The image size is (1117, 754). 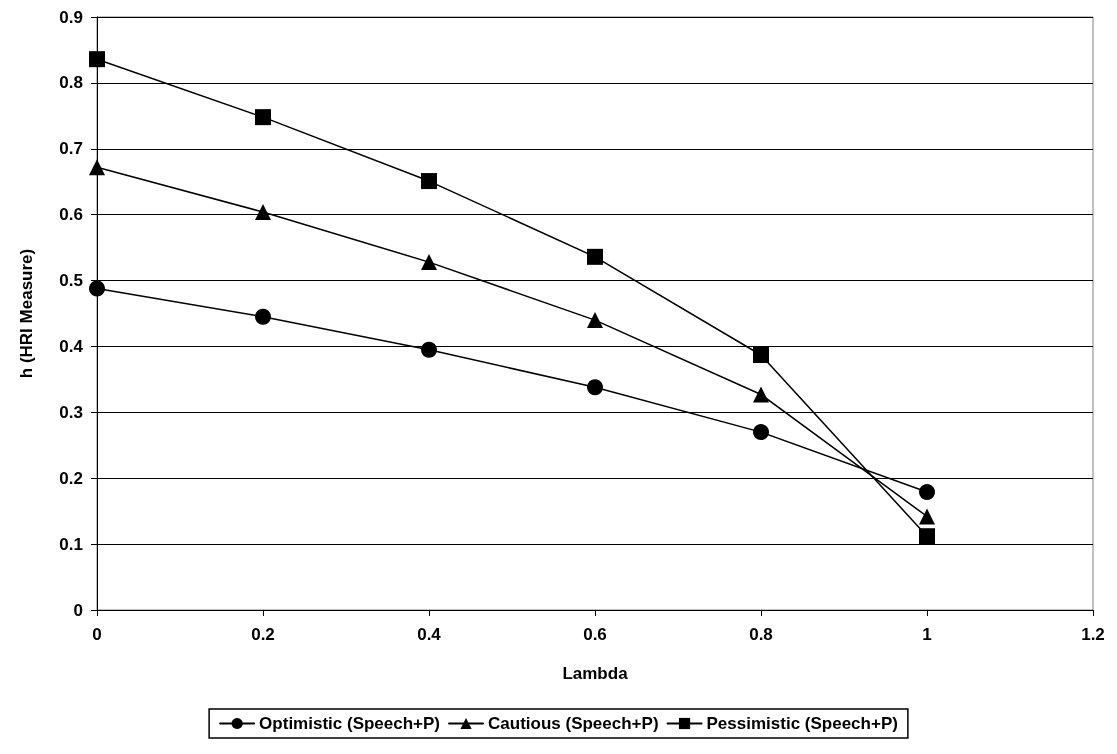 What do you see at coordinates (71, 215) in the screenshot?
I see `y-tick-label: 0.6` at bounding box center [71, 215].